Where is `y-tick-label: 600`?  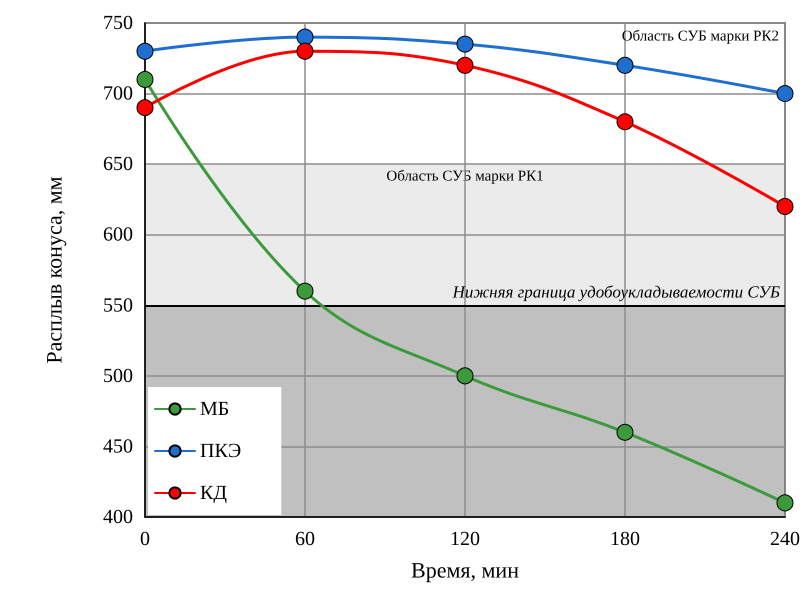 y-tick-label: 600 is located at coordinates (118, 235).